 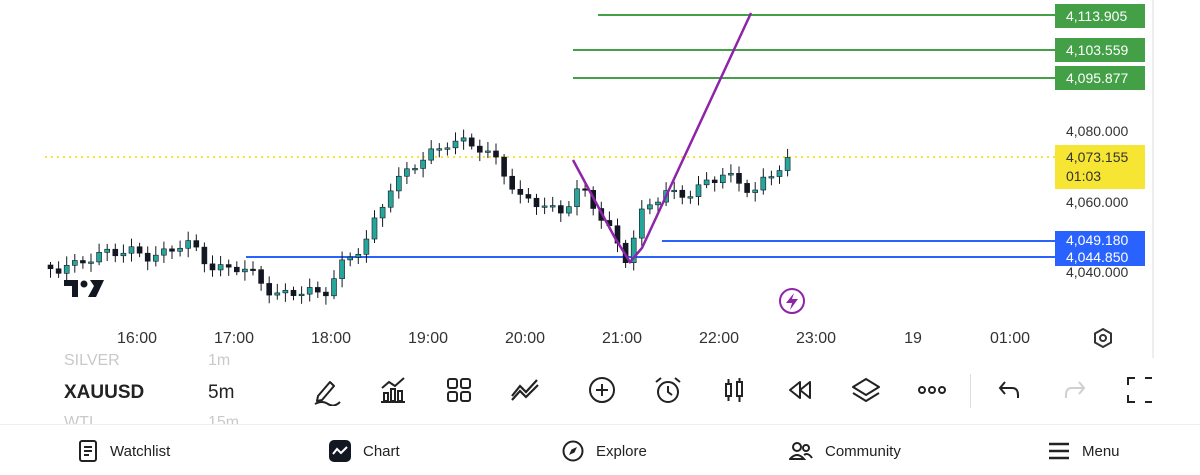 What do you see at coordinates (800, 390) in the screenshot?
I see `replay-icon` at bounding box center [800, 390].